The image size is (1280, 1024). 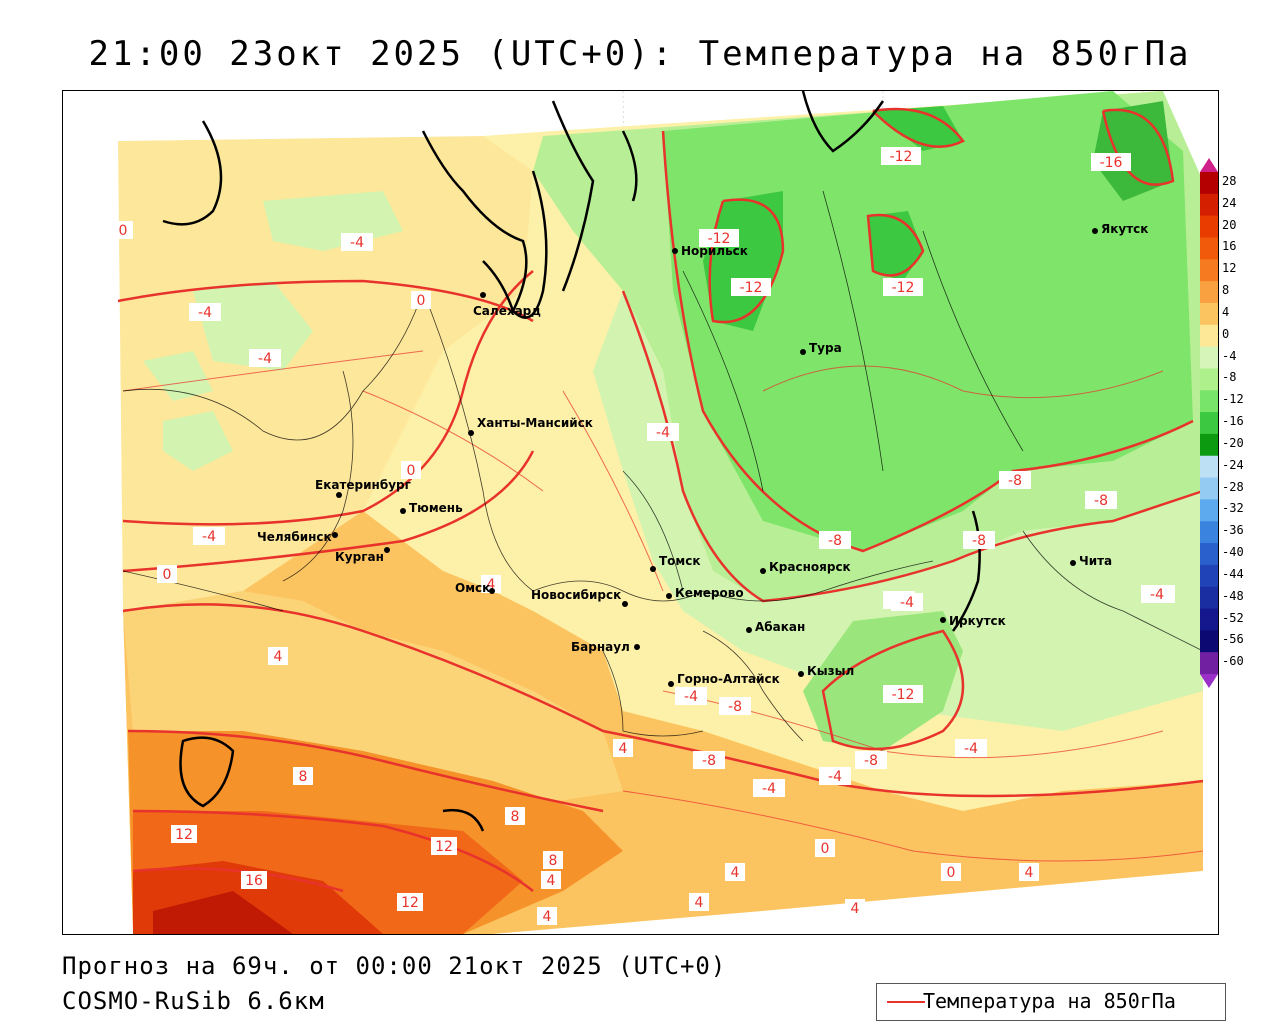 What do you see at coordinates (826, 671) in the screenshot?
I see `city-kyzyl: Кызыл` at bounding box center [826, 671].